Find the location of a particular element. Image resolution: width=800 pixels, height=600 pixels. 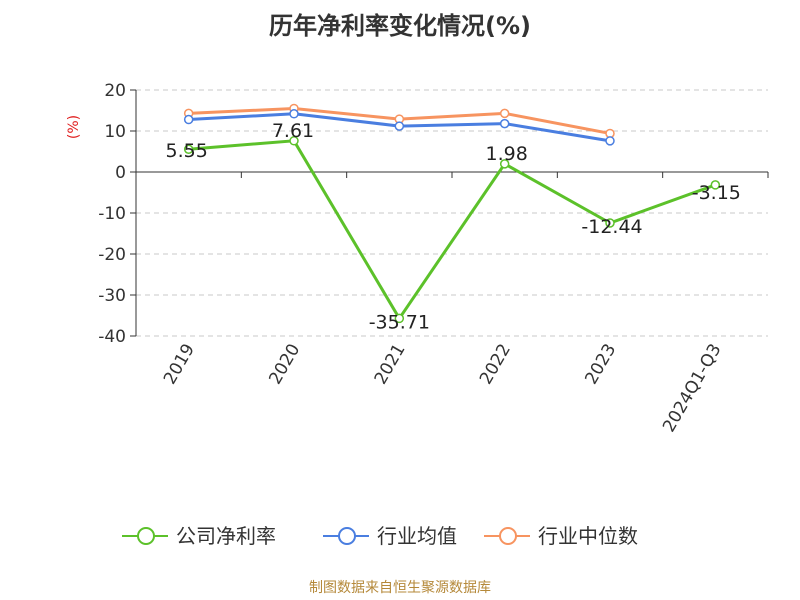

legend-item-1: 行业均值 is located at coordinates (390, 536).